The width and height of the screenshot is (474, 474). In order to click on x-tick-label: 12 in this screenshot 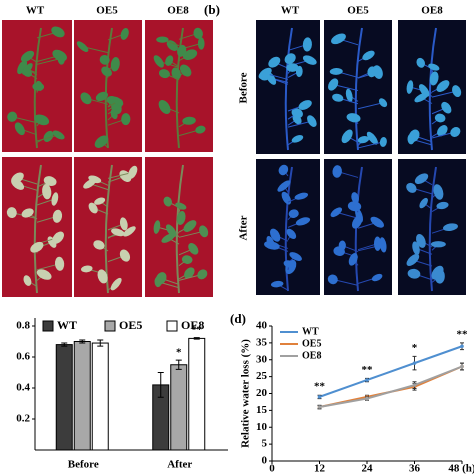, I will do `click(320, 468)`.